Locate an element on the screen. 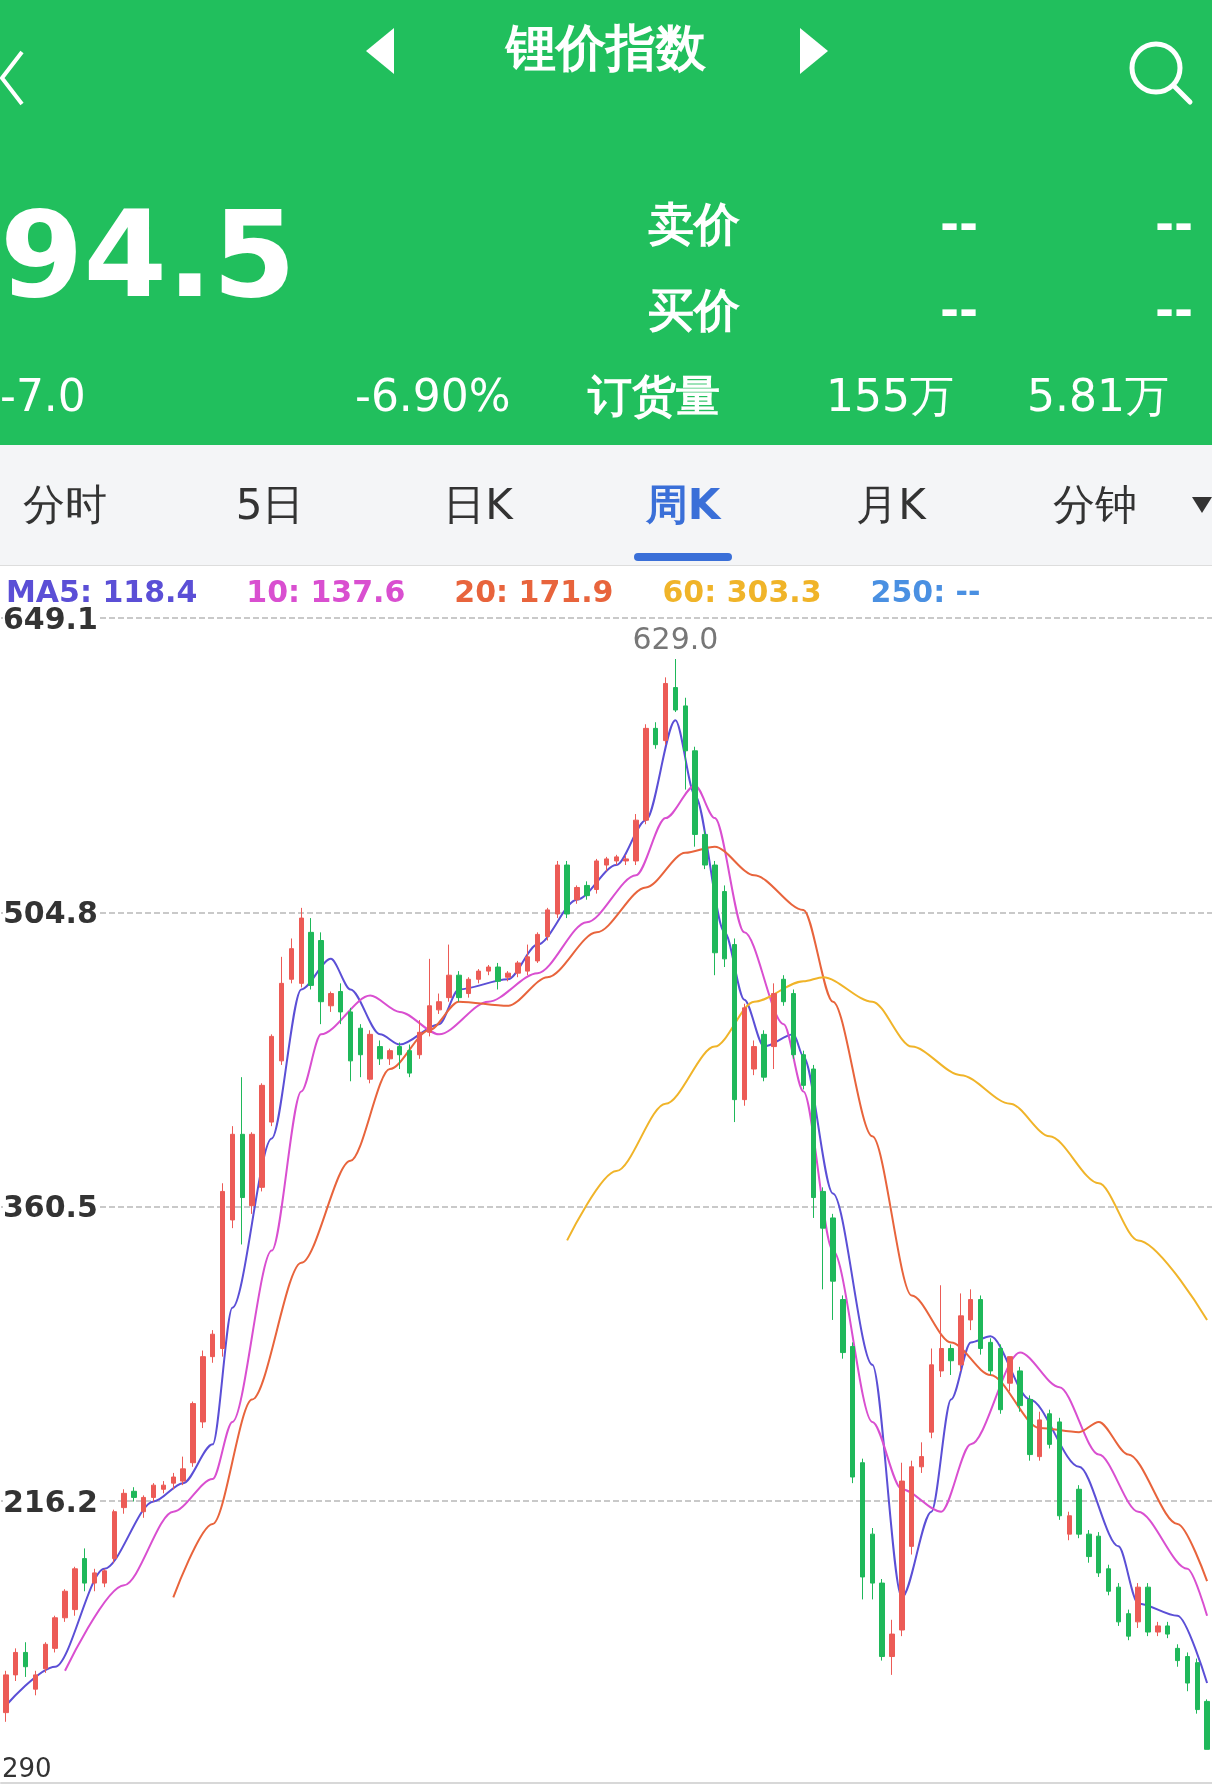 This screenshot has width=1212, height=1784. text: 买价 is located at coordinates (694, 309).